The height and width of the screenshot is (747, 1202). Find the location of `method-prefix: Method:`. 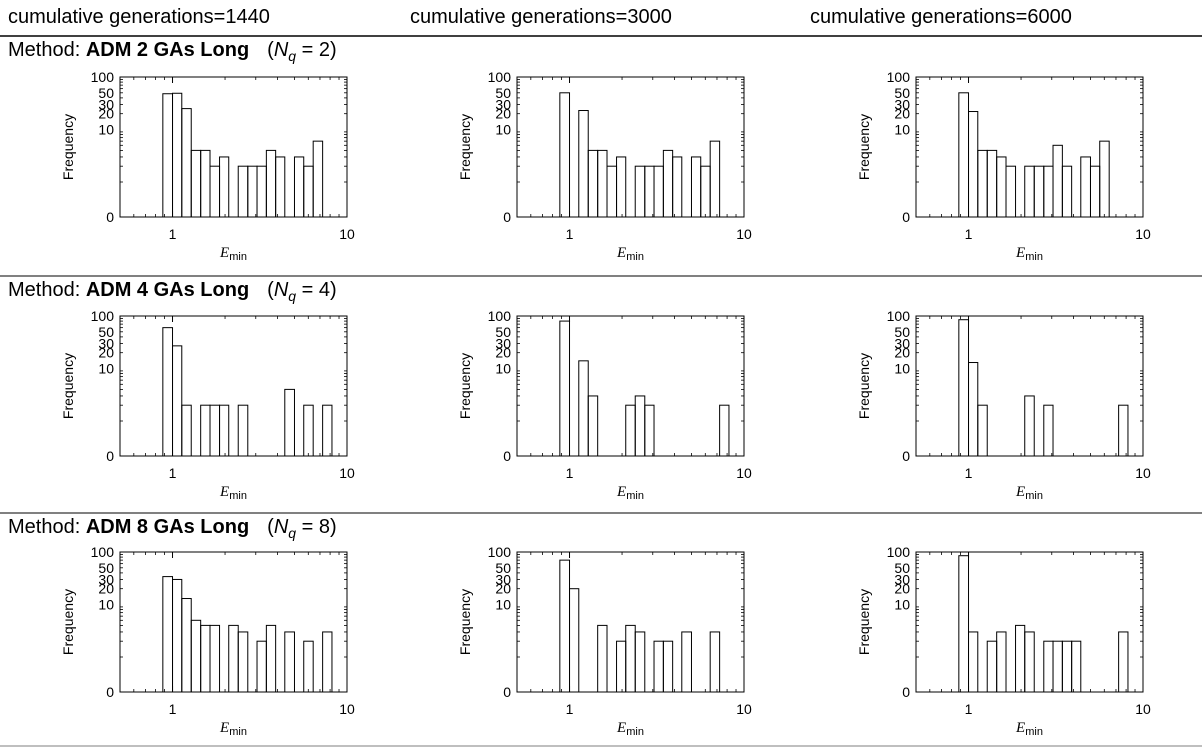

method-prefix: Method: is located at coordinates (47, 50).